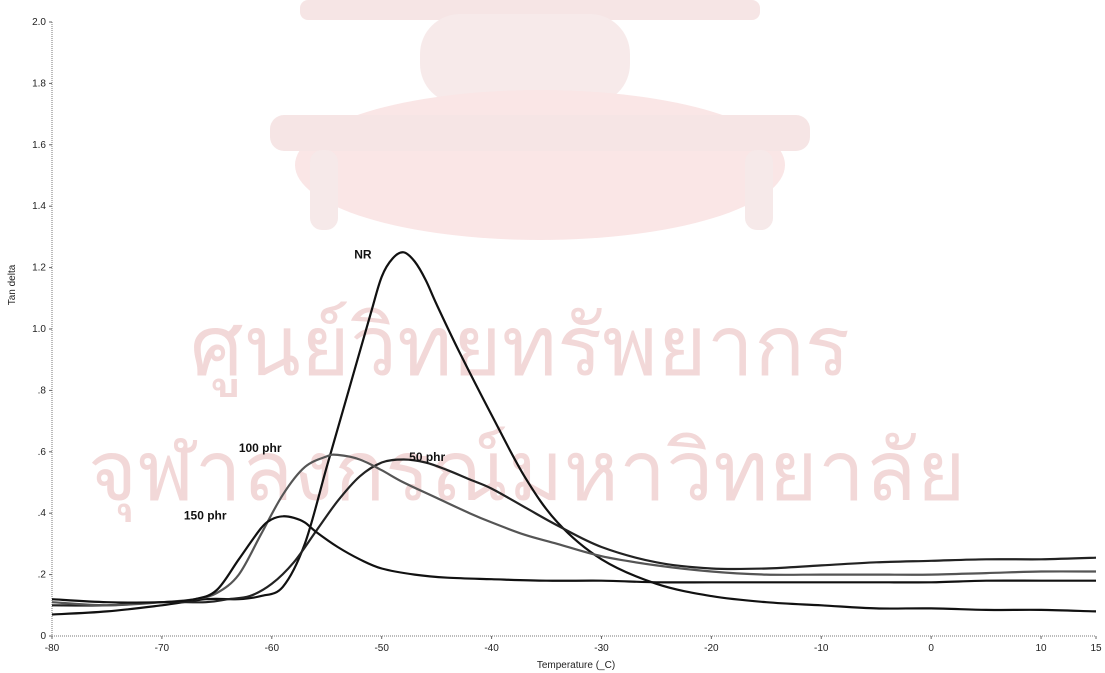  I want to click on x-tick-label: -30, so click(601, 648).